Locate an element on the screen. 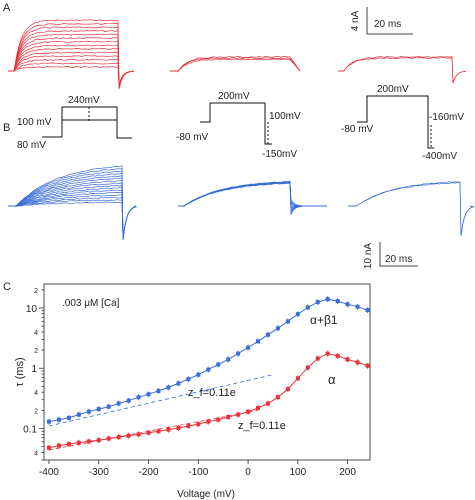 The image size is (475, 500). a-scale-bar: 4 nA 20 ms is located at coordinates (381, 21).